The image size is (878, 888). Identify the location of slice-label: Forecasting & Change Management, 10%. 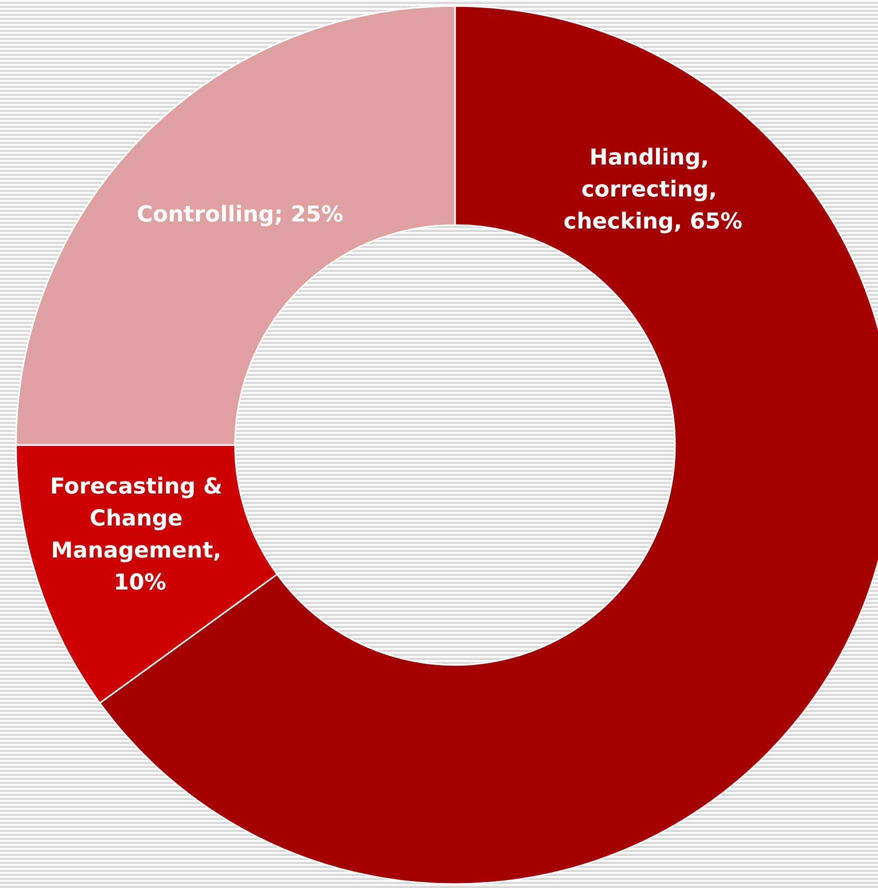
(140, 535).